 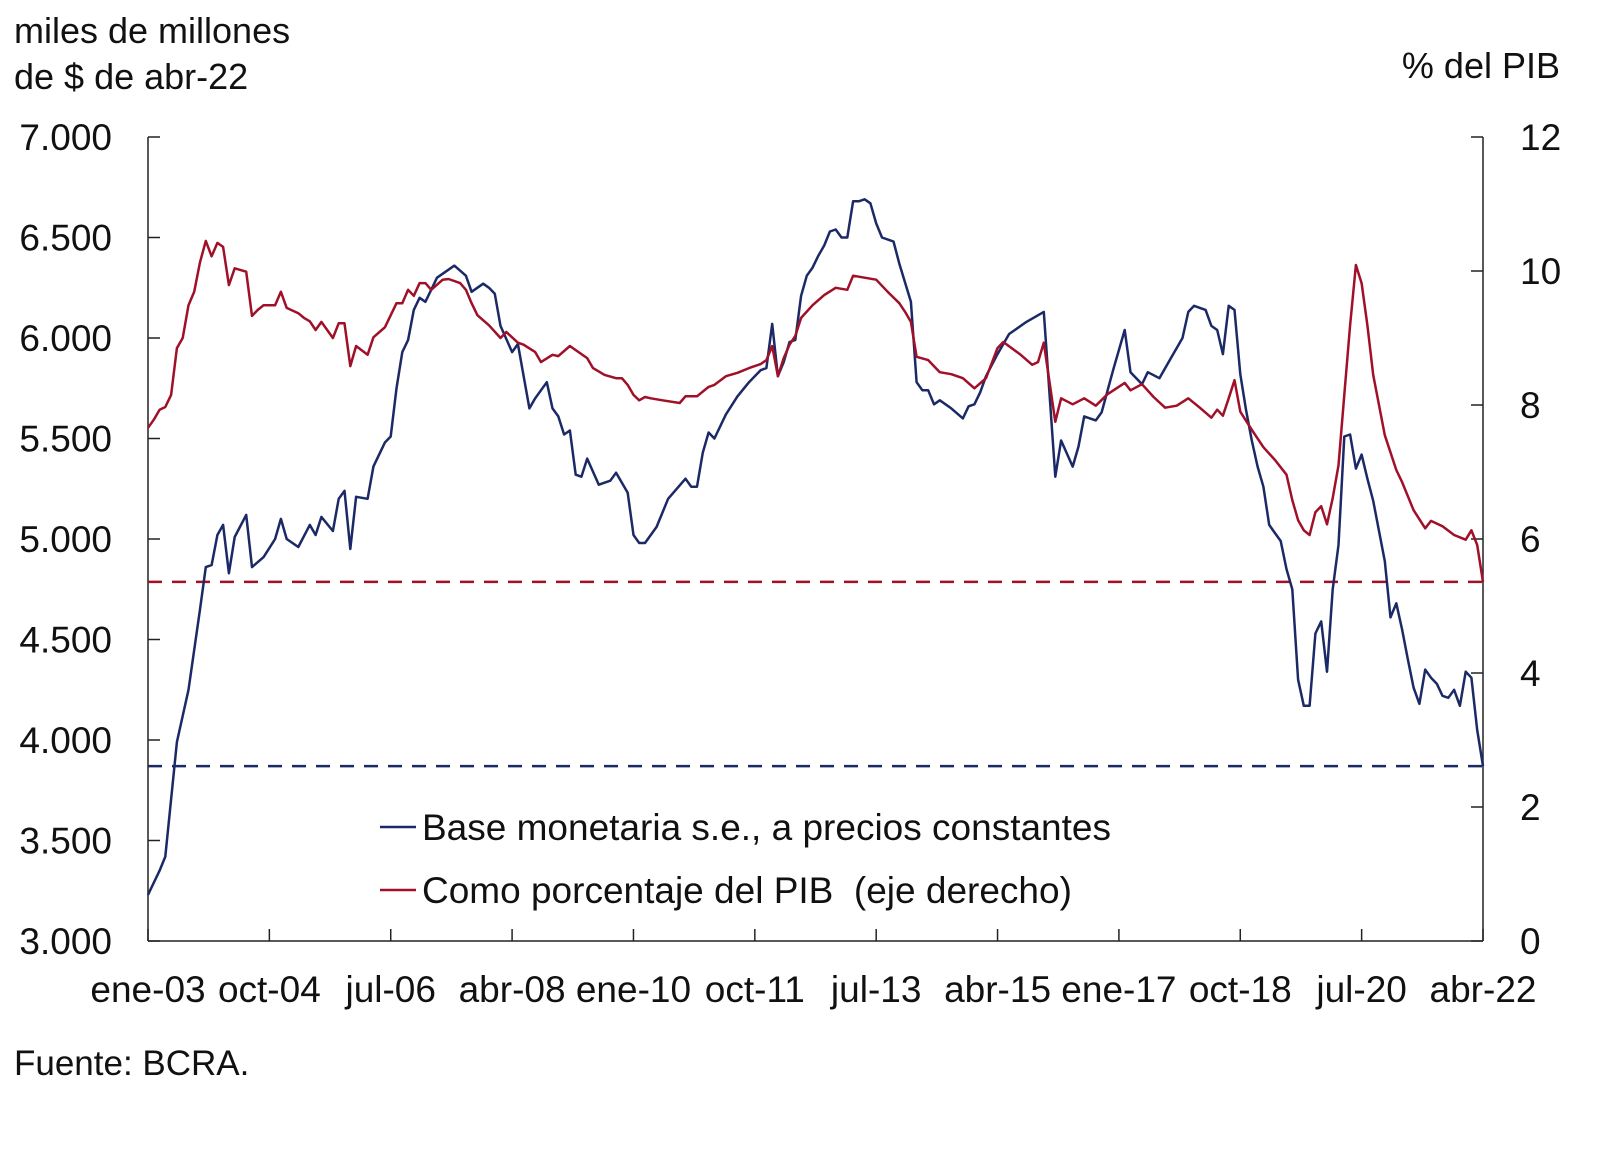 What do you see at coordinates (1530, 539) in the screenshot?
I see `right-tick-label: 6` at bounding box center [1530, 539].